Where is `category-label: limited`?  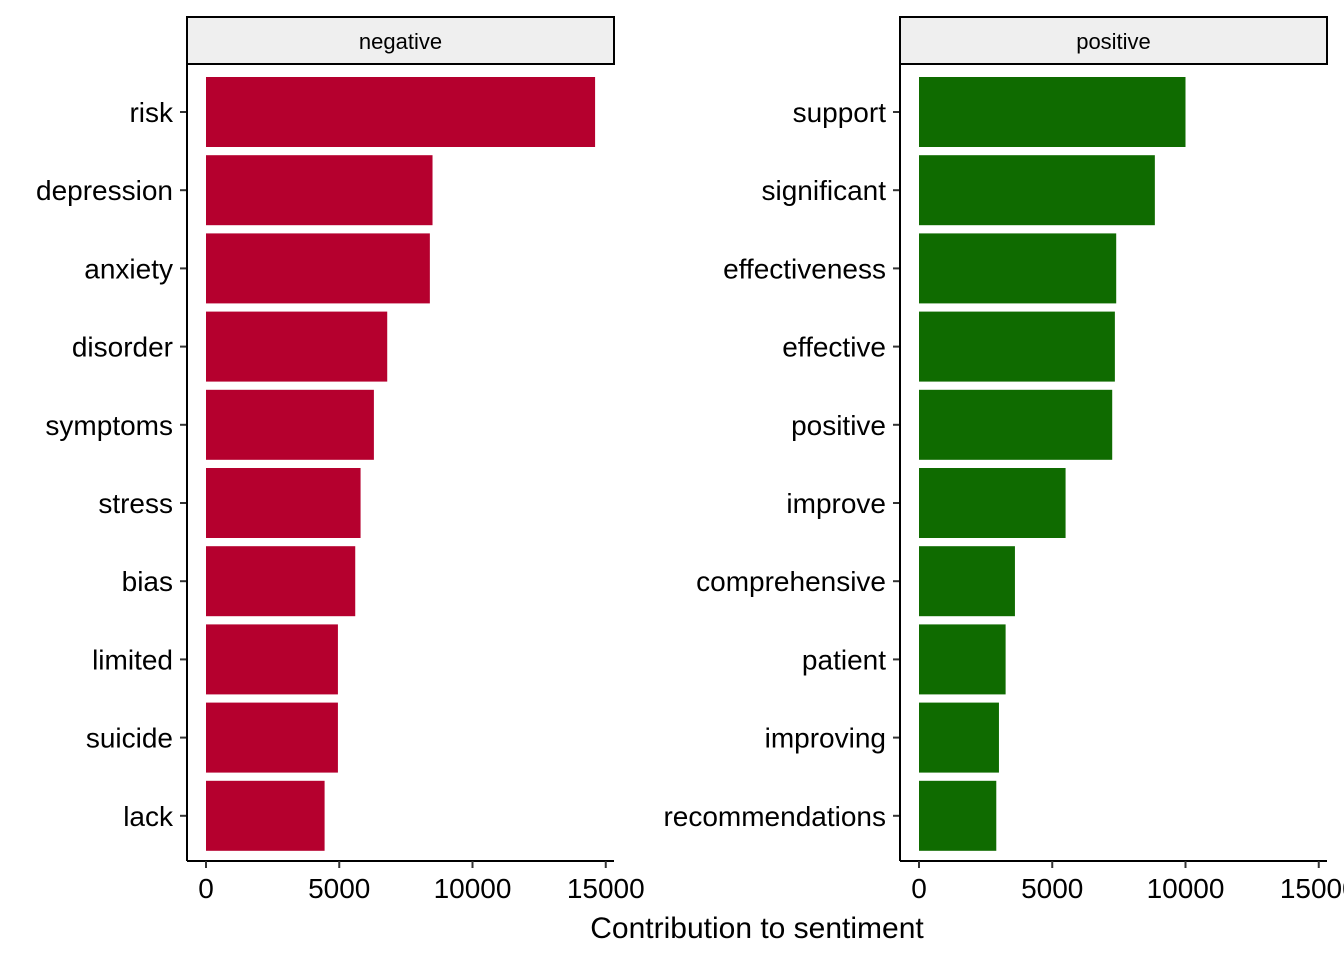 category-label: limited is located at coordinates (132, 659).